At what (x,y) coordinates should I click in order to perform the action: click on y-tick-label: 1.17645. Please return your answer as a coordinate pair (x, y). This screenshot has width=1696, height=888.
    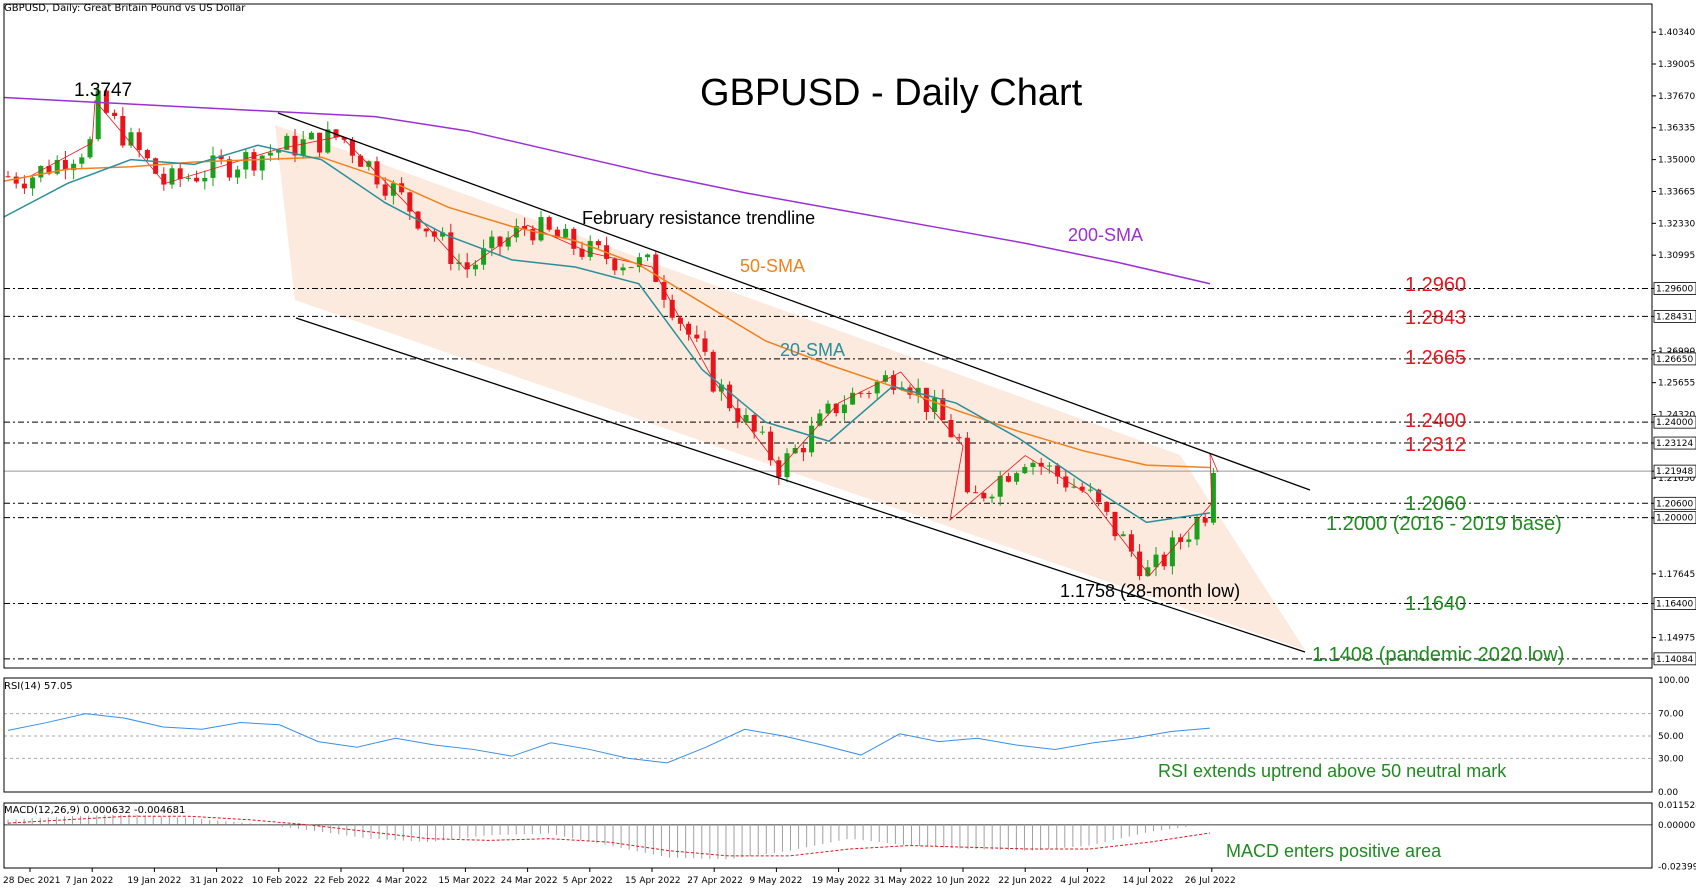
    Looking at the image, I should click on (1676, 575).